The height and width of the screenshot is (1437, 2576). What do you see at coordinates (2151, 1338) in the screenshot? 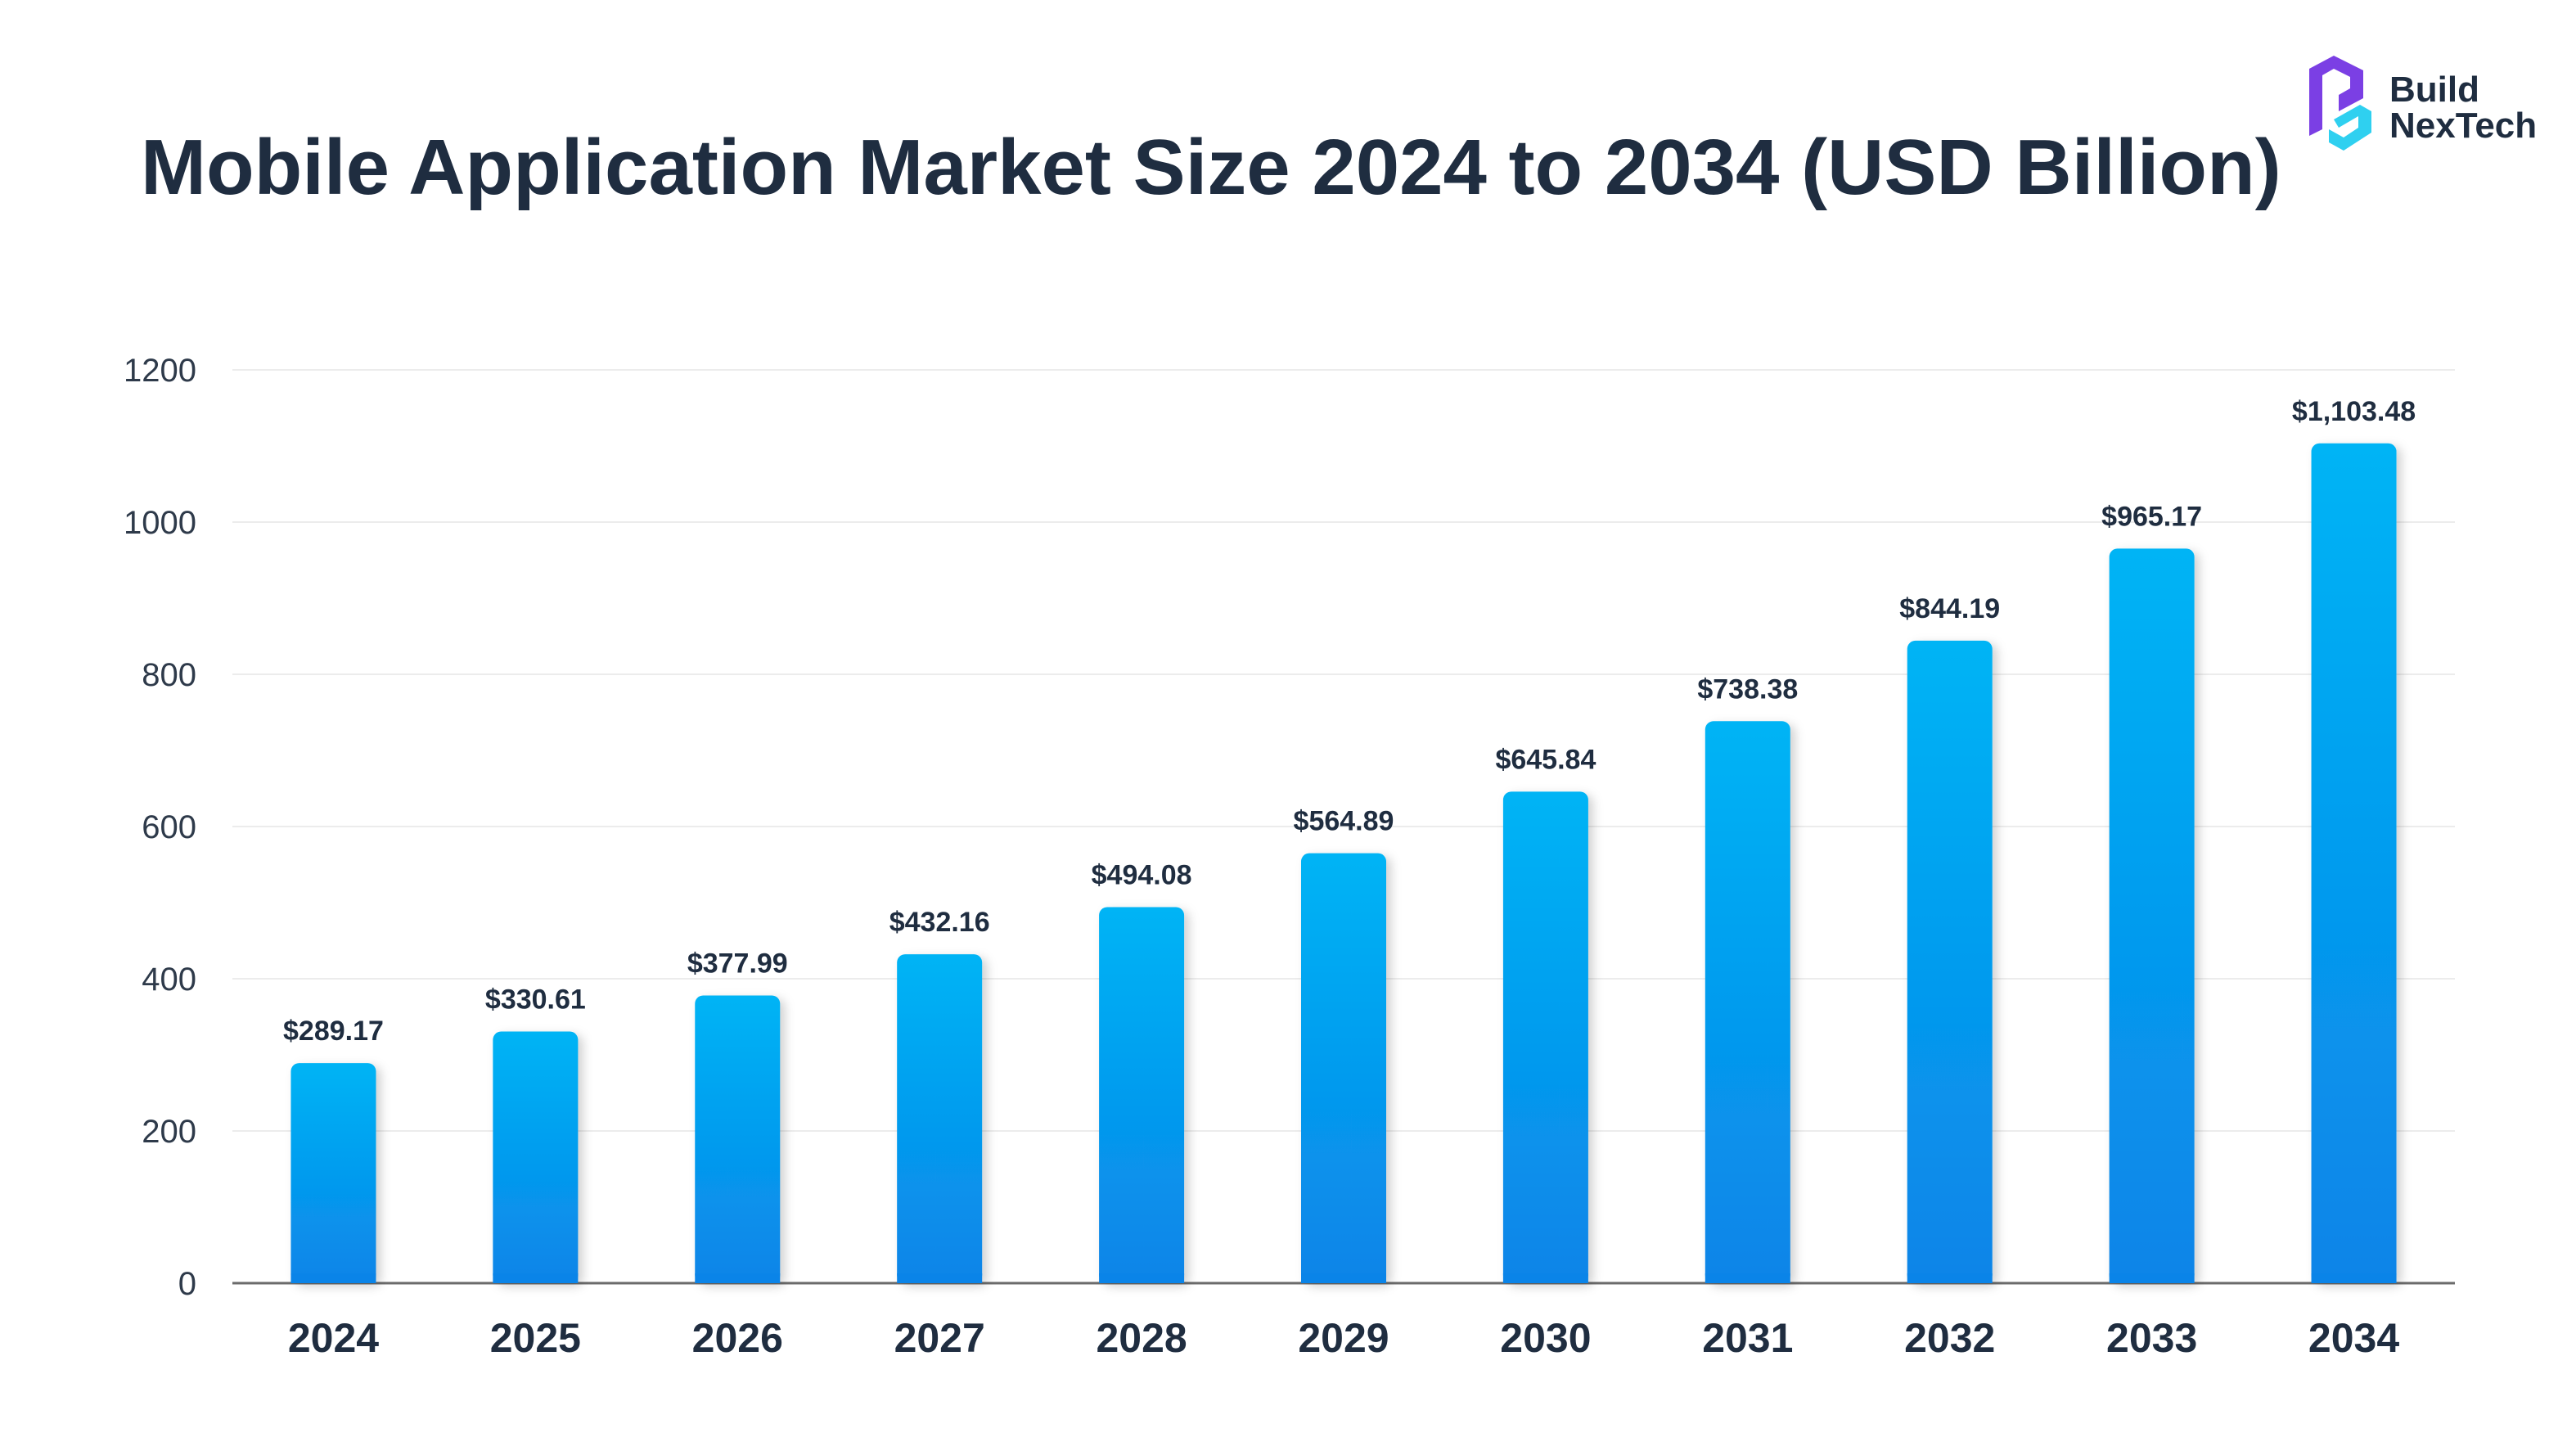
I see `x-tick-label-2033: 2033` at bounding box center [2151, 1338].